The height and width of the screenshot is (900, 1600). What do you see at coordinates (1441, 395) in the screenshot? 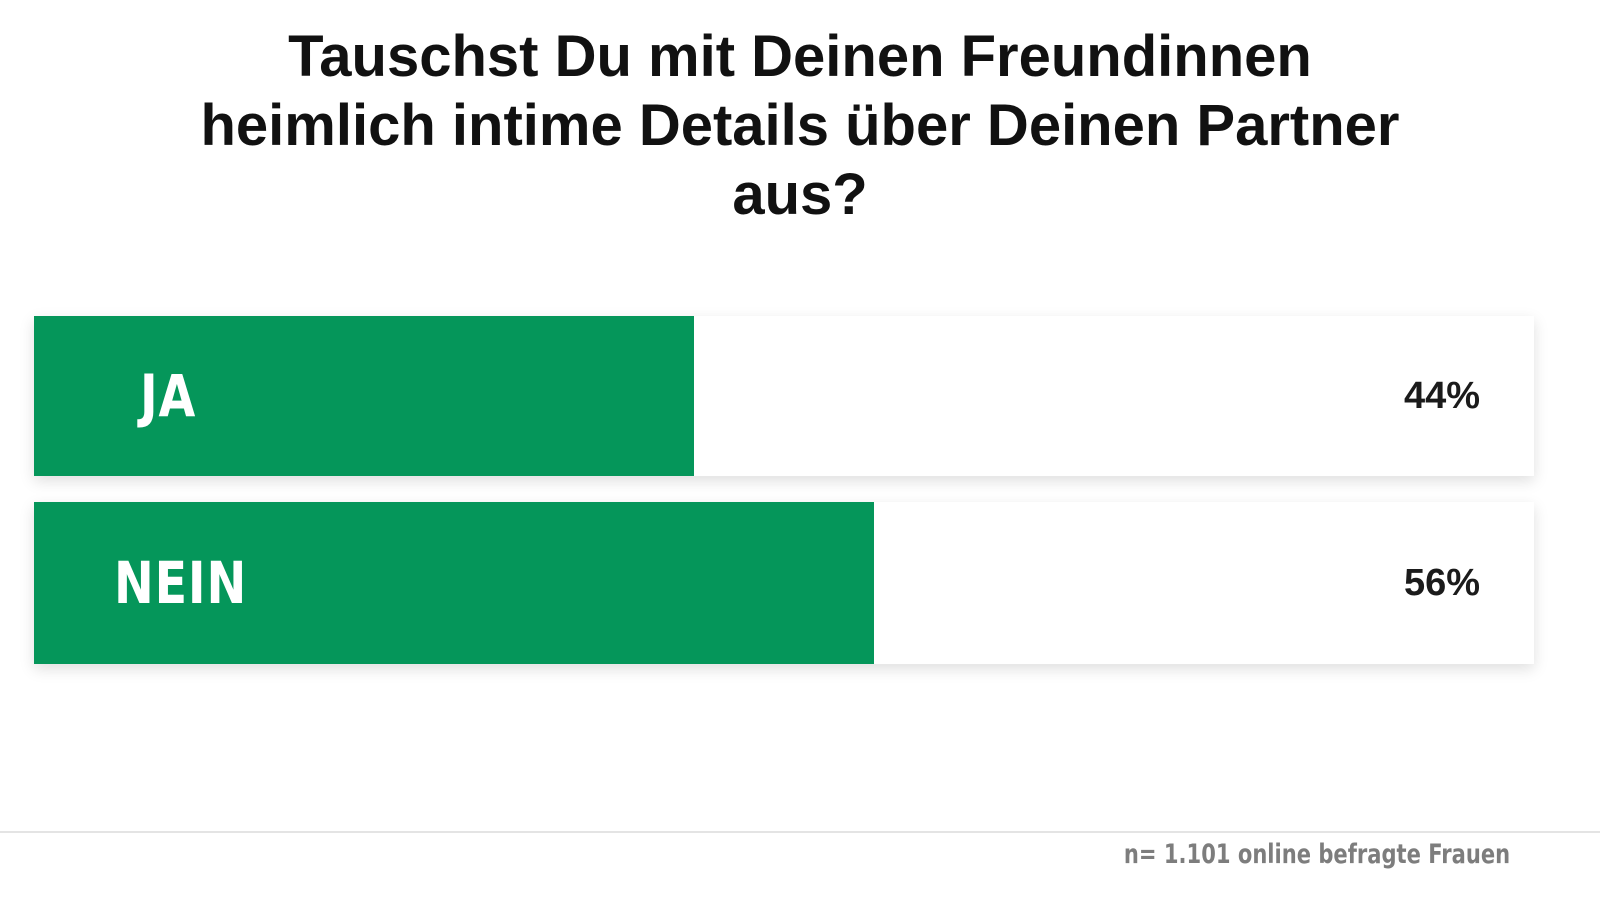
I see `bar-value-ja: 44%` at bounding box center [1441, 395].